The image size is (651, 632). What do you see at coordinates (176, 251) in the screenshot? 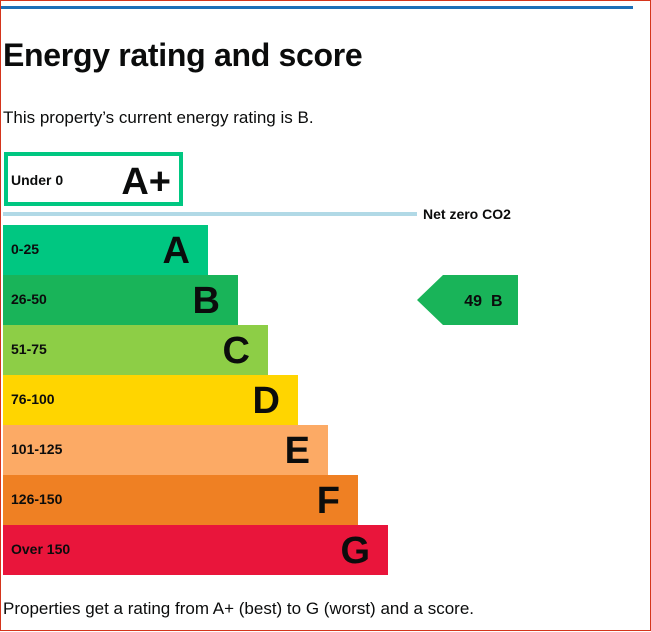
I see `band-letter: A` at bounding box center [176, 251].